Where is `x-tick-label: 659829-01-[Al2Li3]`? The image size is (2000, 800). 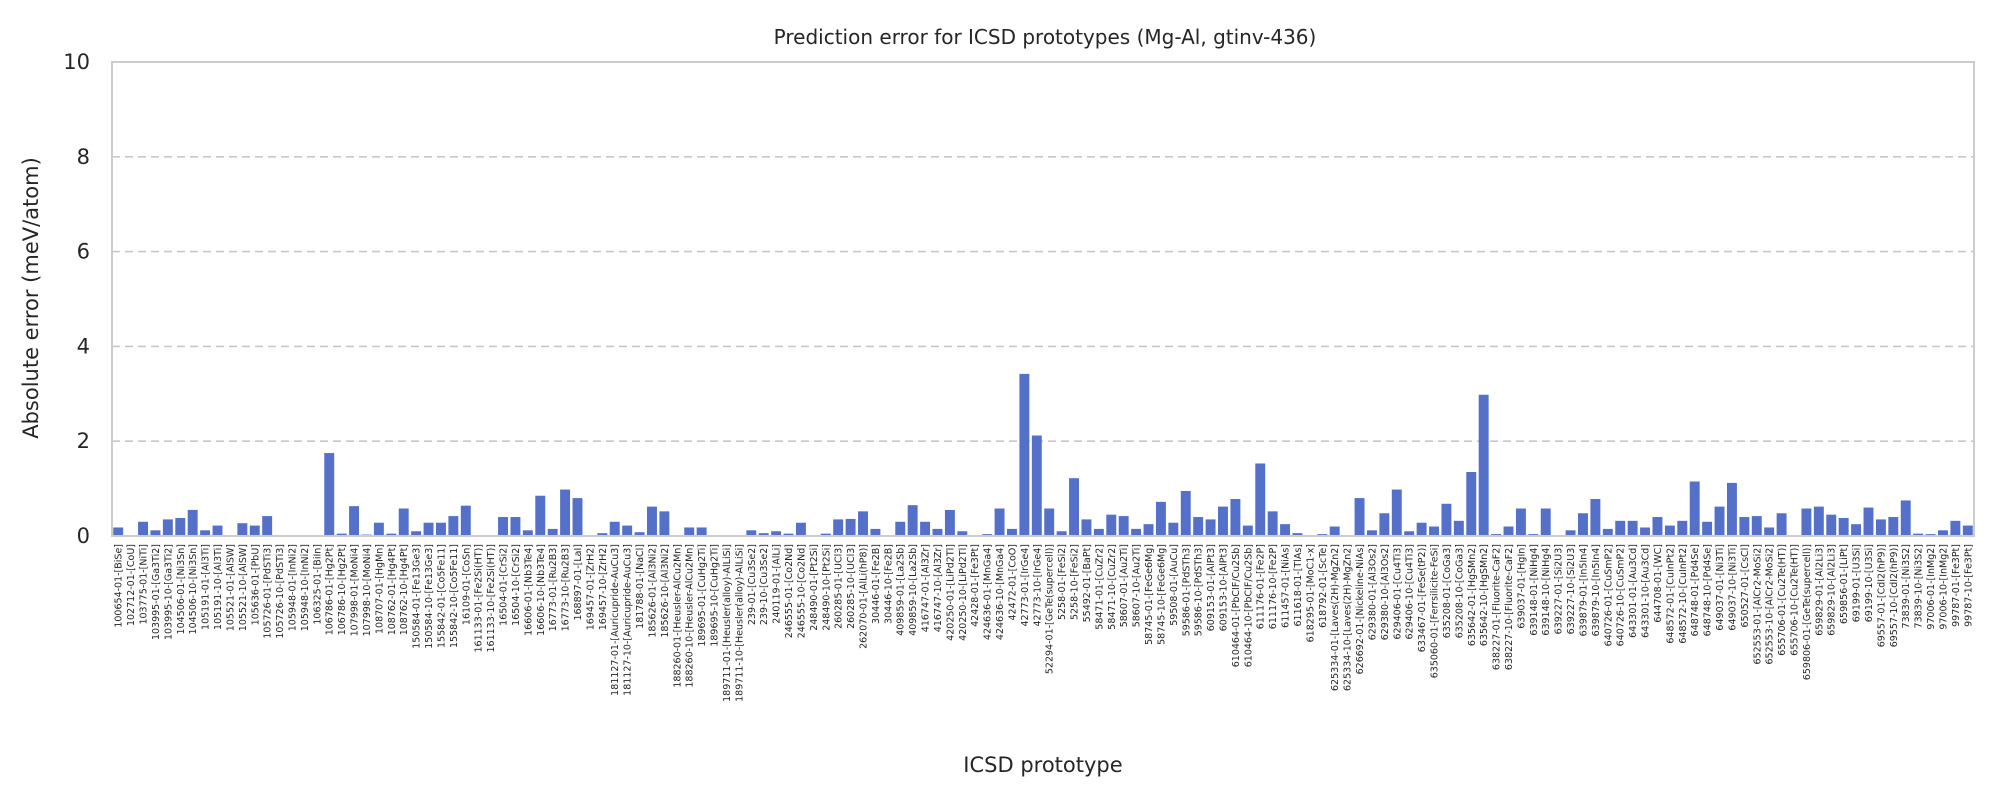
x-tick-label: 659829-01-[Al2Li3] is located at coordinates (1819, 590).